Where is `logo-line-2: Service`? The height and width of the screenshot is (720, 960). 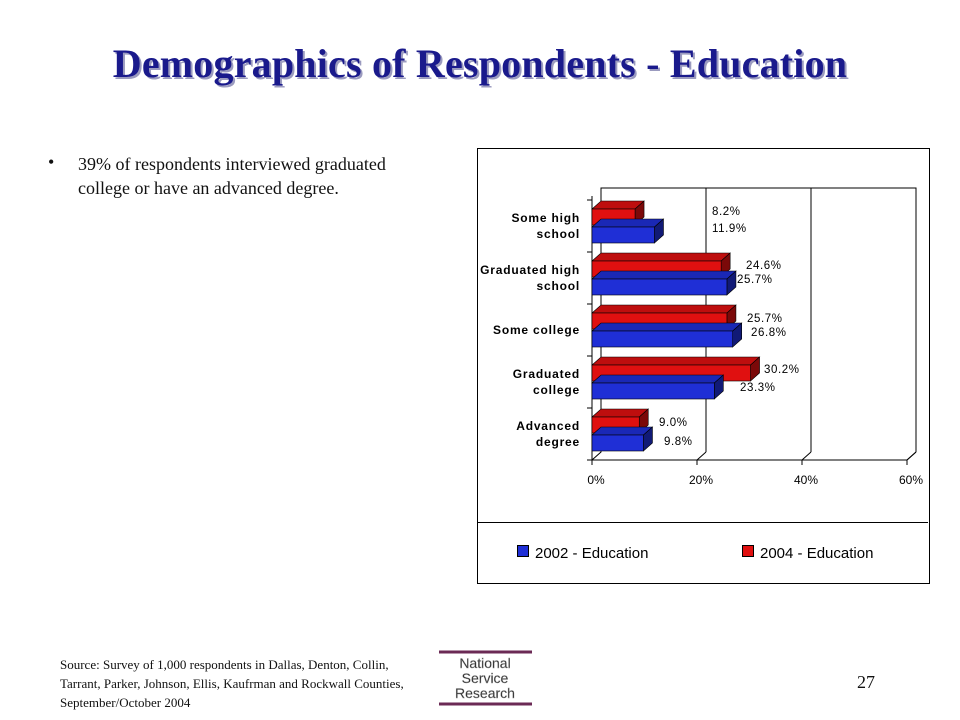
logo-line-2: Service is located at coordinates (485, 678).